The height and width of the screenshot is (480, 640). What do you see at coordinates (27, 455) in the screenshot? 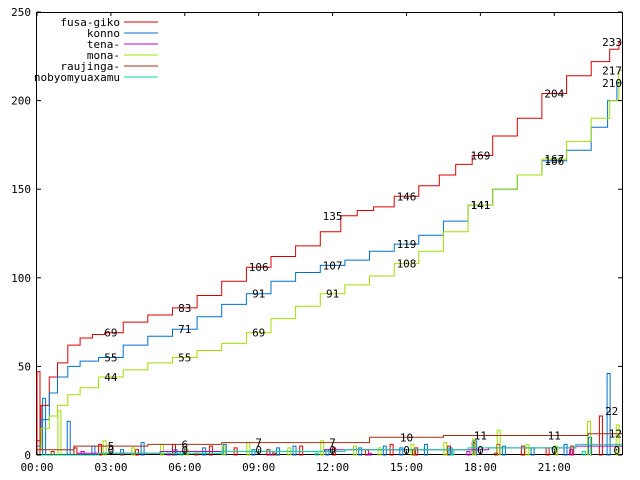
I see `y-tick-label: 0` at bounding box center [27, 455].